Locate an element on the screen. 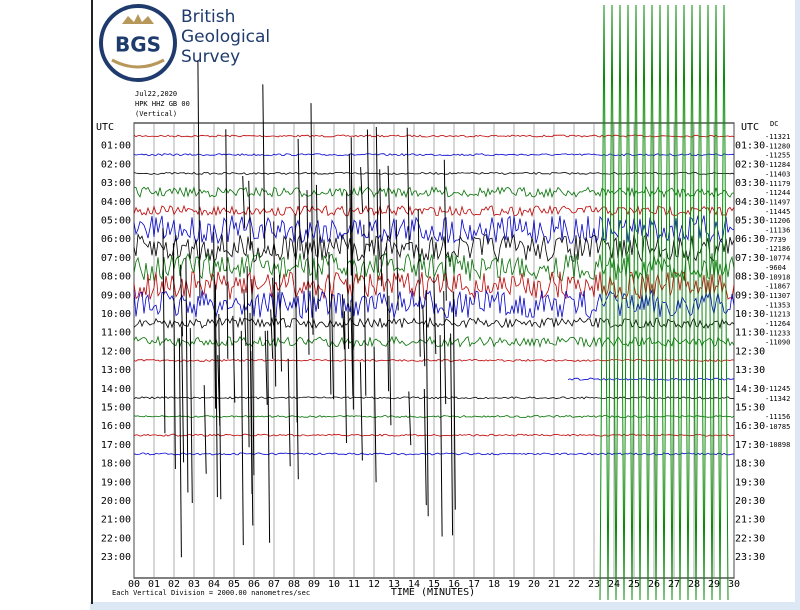  x-tick-label: 04 is located at coordinates (214, 584).